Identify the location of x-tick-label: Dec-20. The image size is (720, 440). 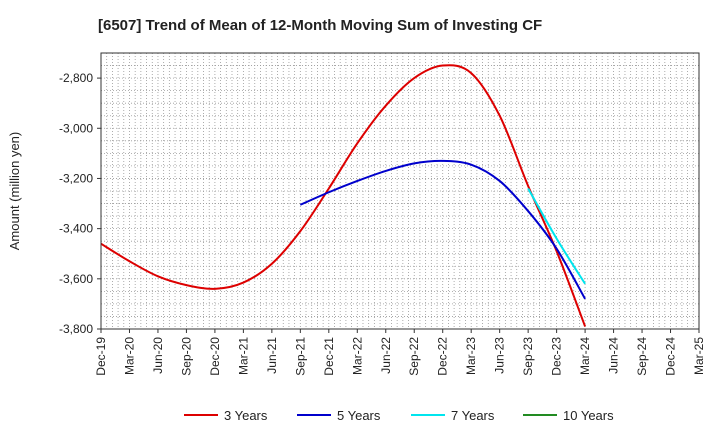
(215, 356).